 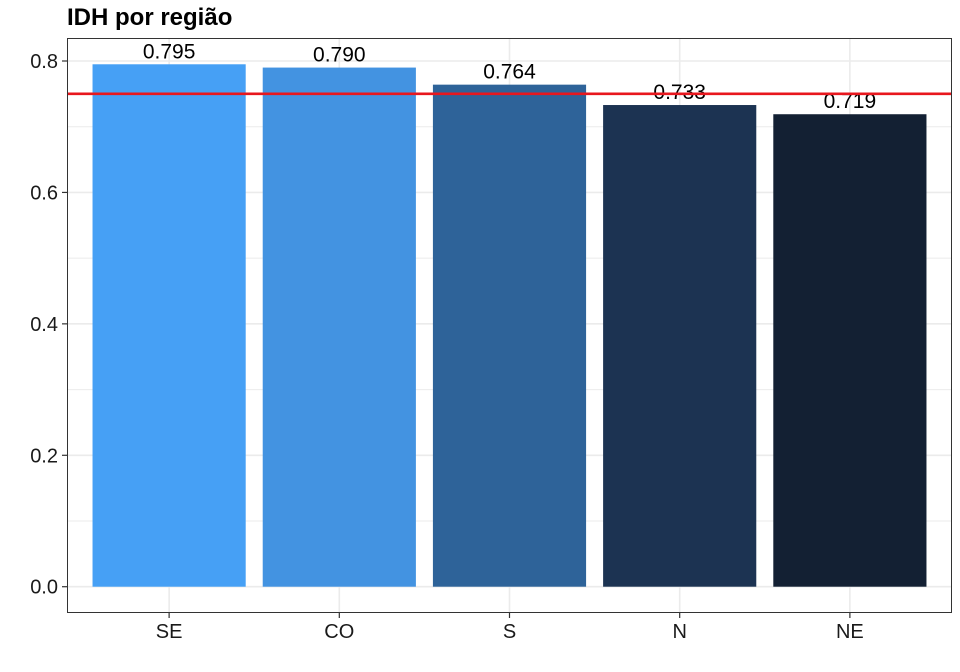 What do you see at coordinates (169, 51) in the screenshot?
I see `data-label: 0.795` at bounding box center [169, 51].